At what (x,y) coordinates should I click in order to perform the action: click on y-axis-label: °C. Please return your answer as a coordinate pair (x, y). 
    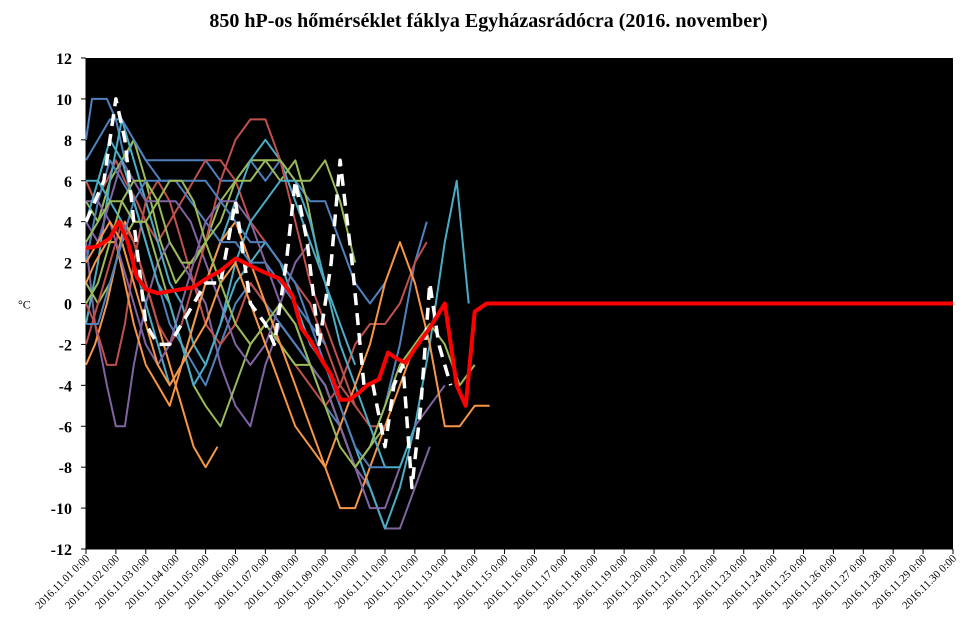
    Looking at the image, I should click on (24, 305).